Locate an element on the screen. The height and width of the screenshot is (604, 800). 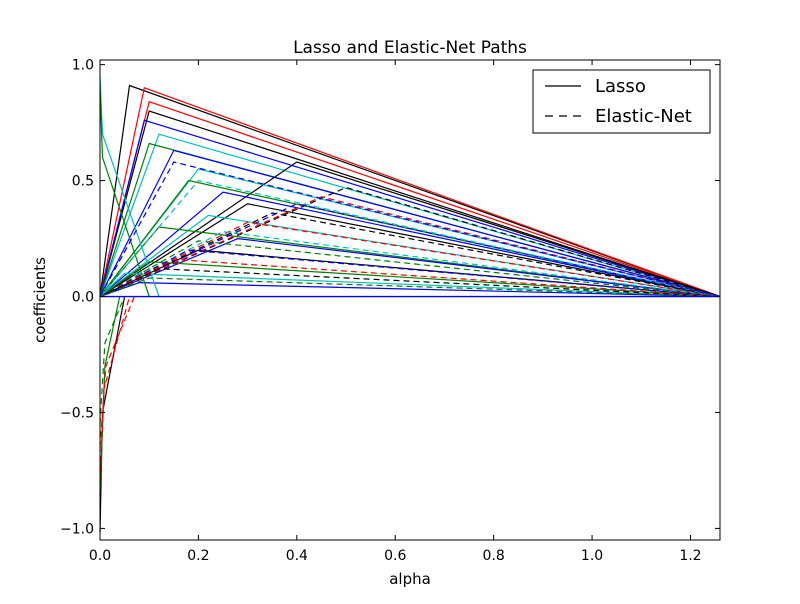
x-tick-label: 0.4 is located at coordinates (297, 556).